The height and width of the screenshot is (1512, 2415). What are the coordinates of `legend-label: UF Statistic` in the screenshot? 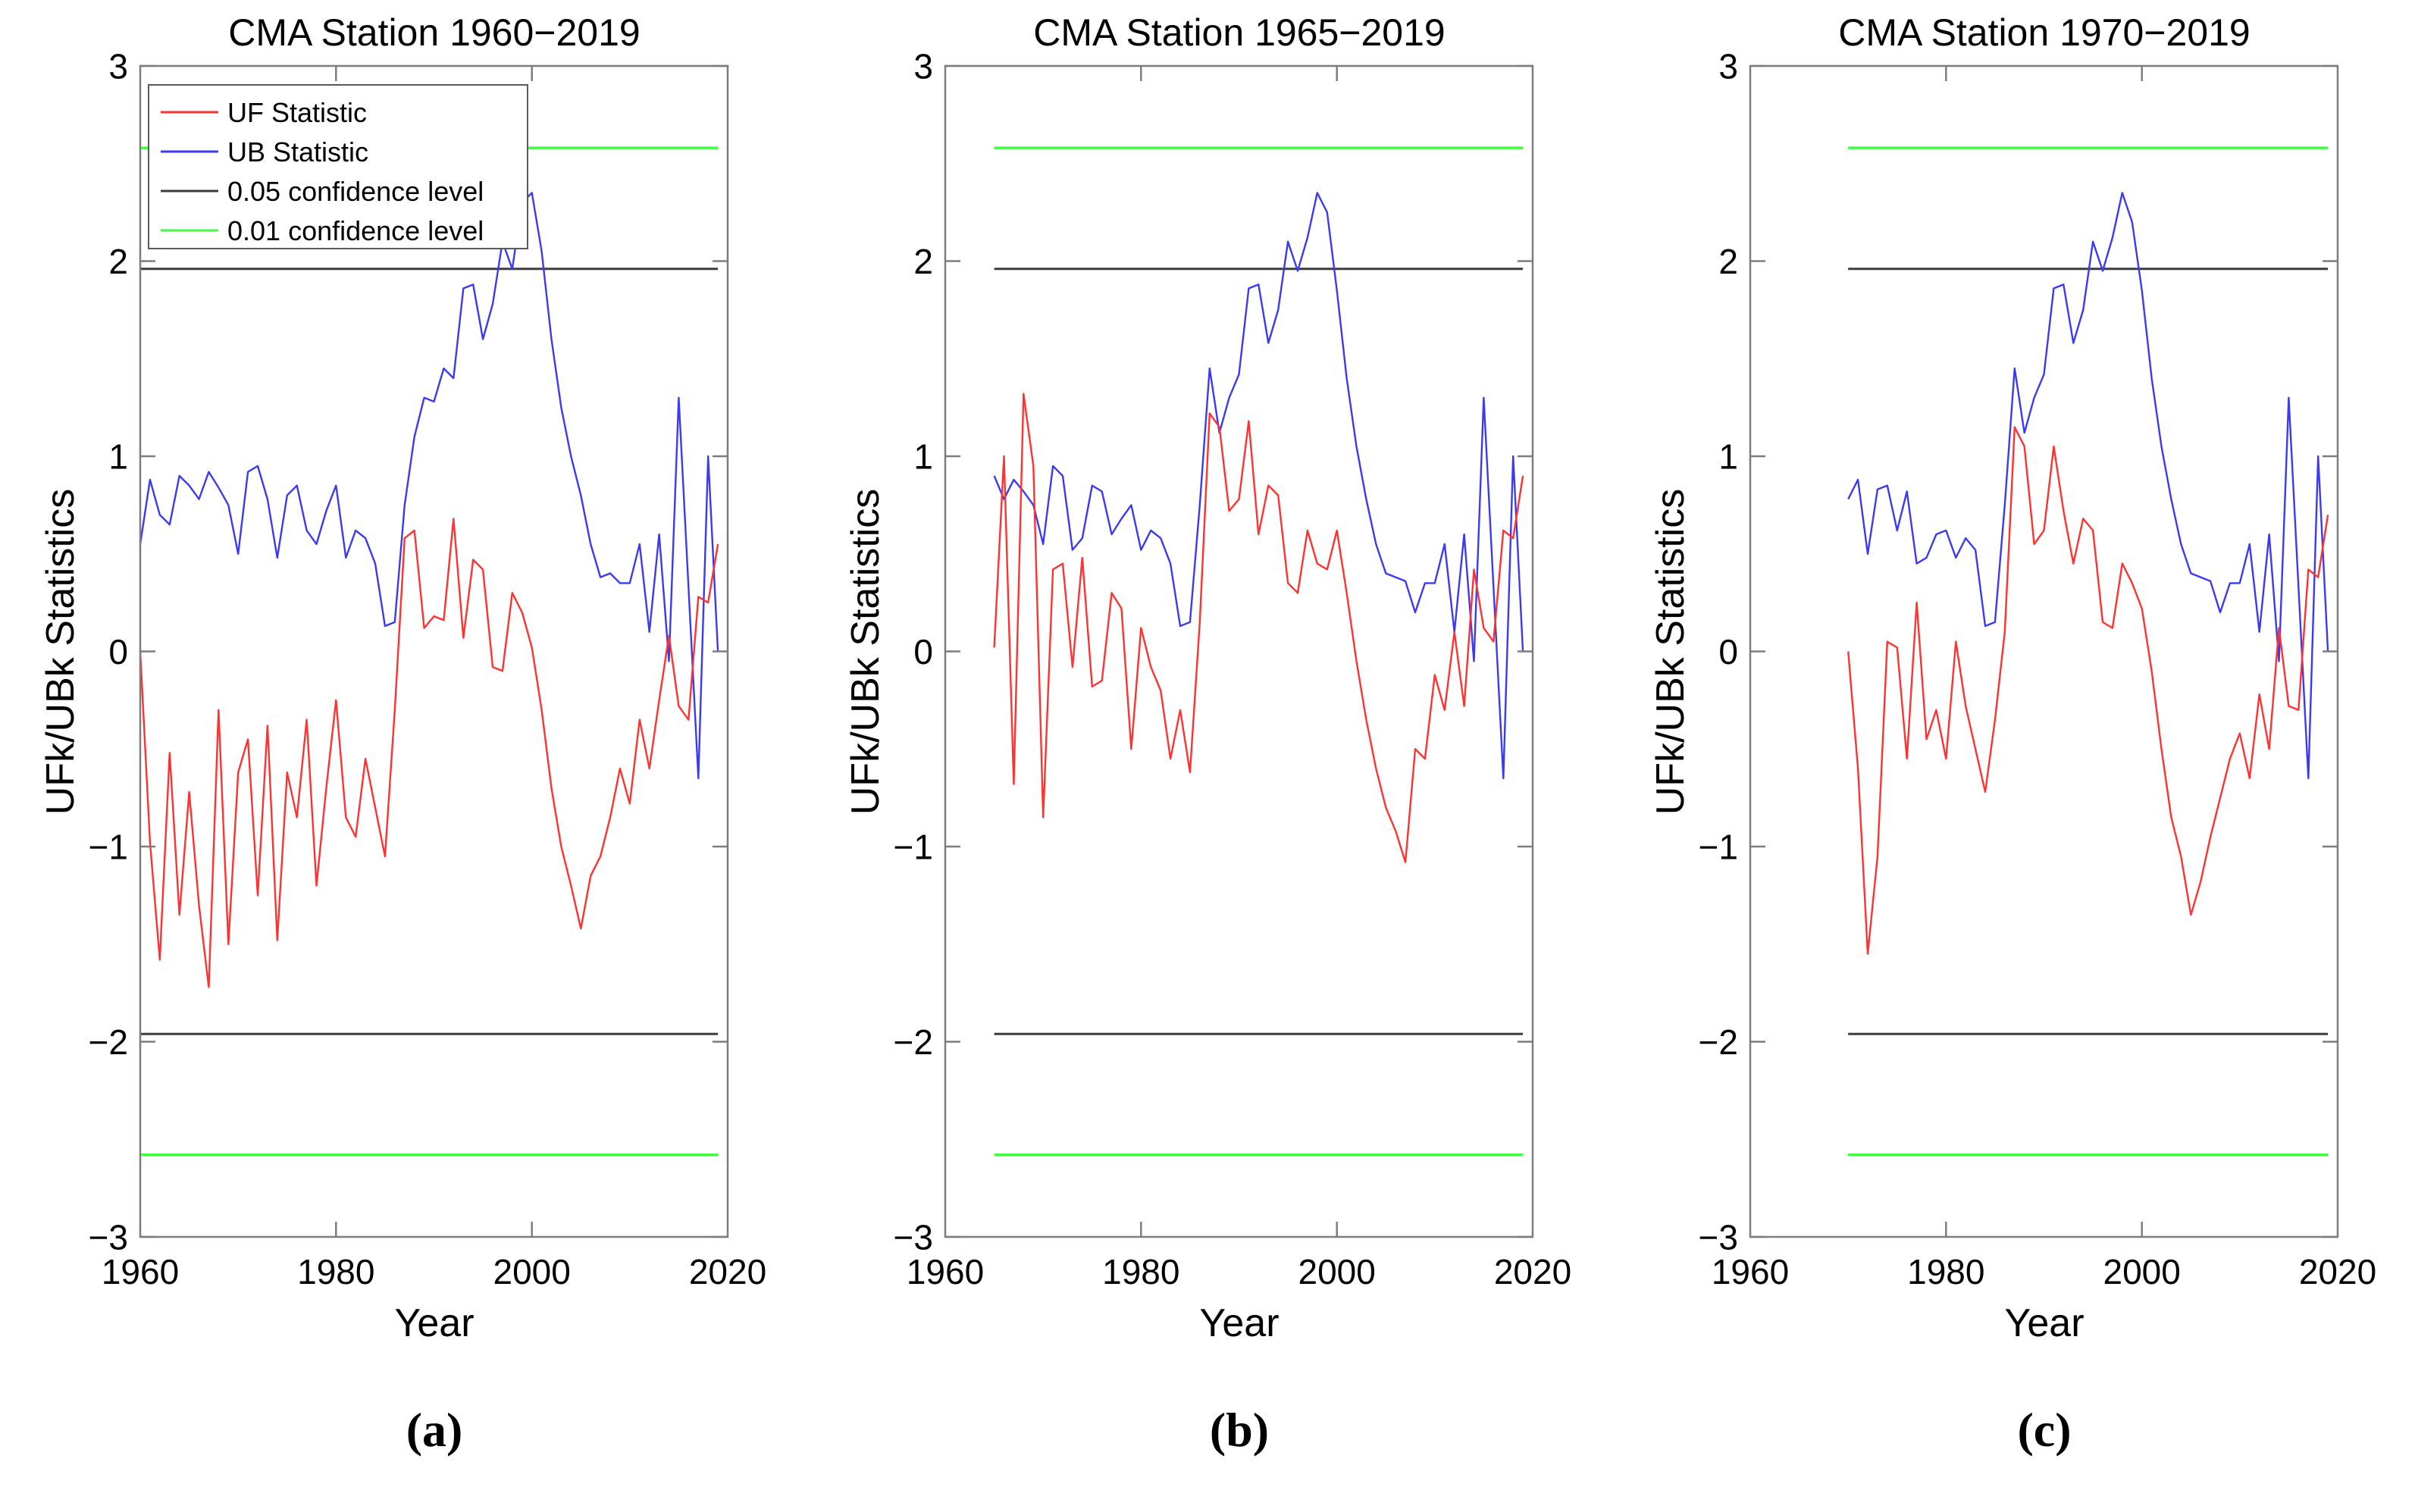 It's located at (297, 112).